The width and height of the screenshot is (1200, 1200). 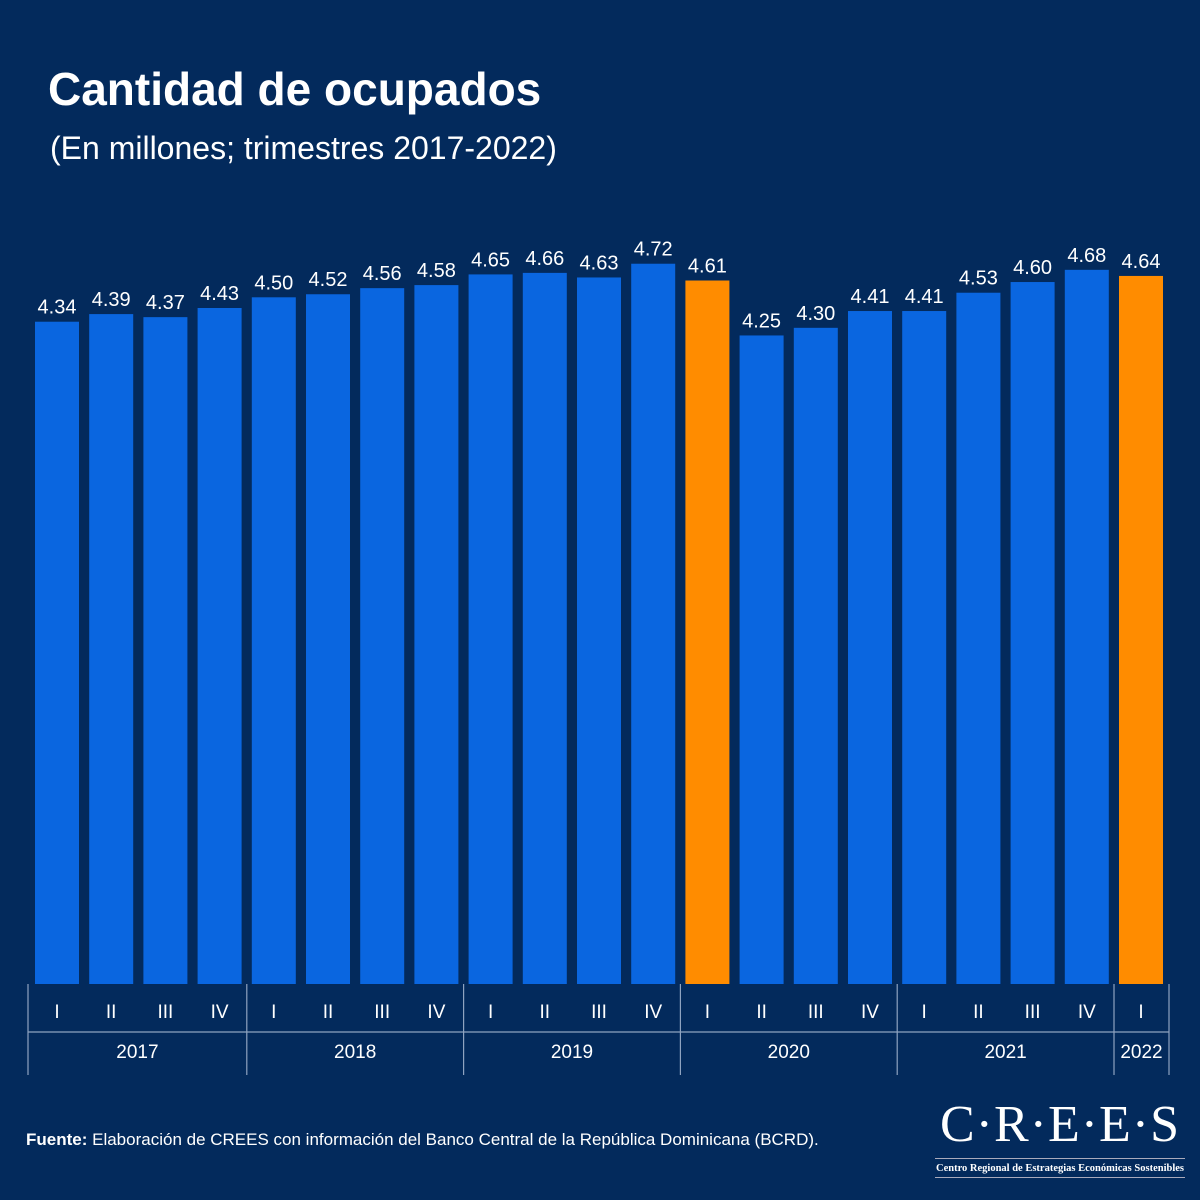 What do you see at coordinates (57, 1139) in the screenshot?
I see `source-label: Fuente:` at bounding box center [57, 1139].